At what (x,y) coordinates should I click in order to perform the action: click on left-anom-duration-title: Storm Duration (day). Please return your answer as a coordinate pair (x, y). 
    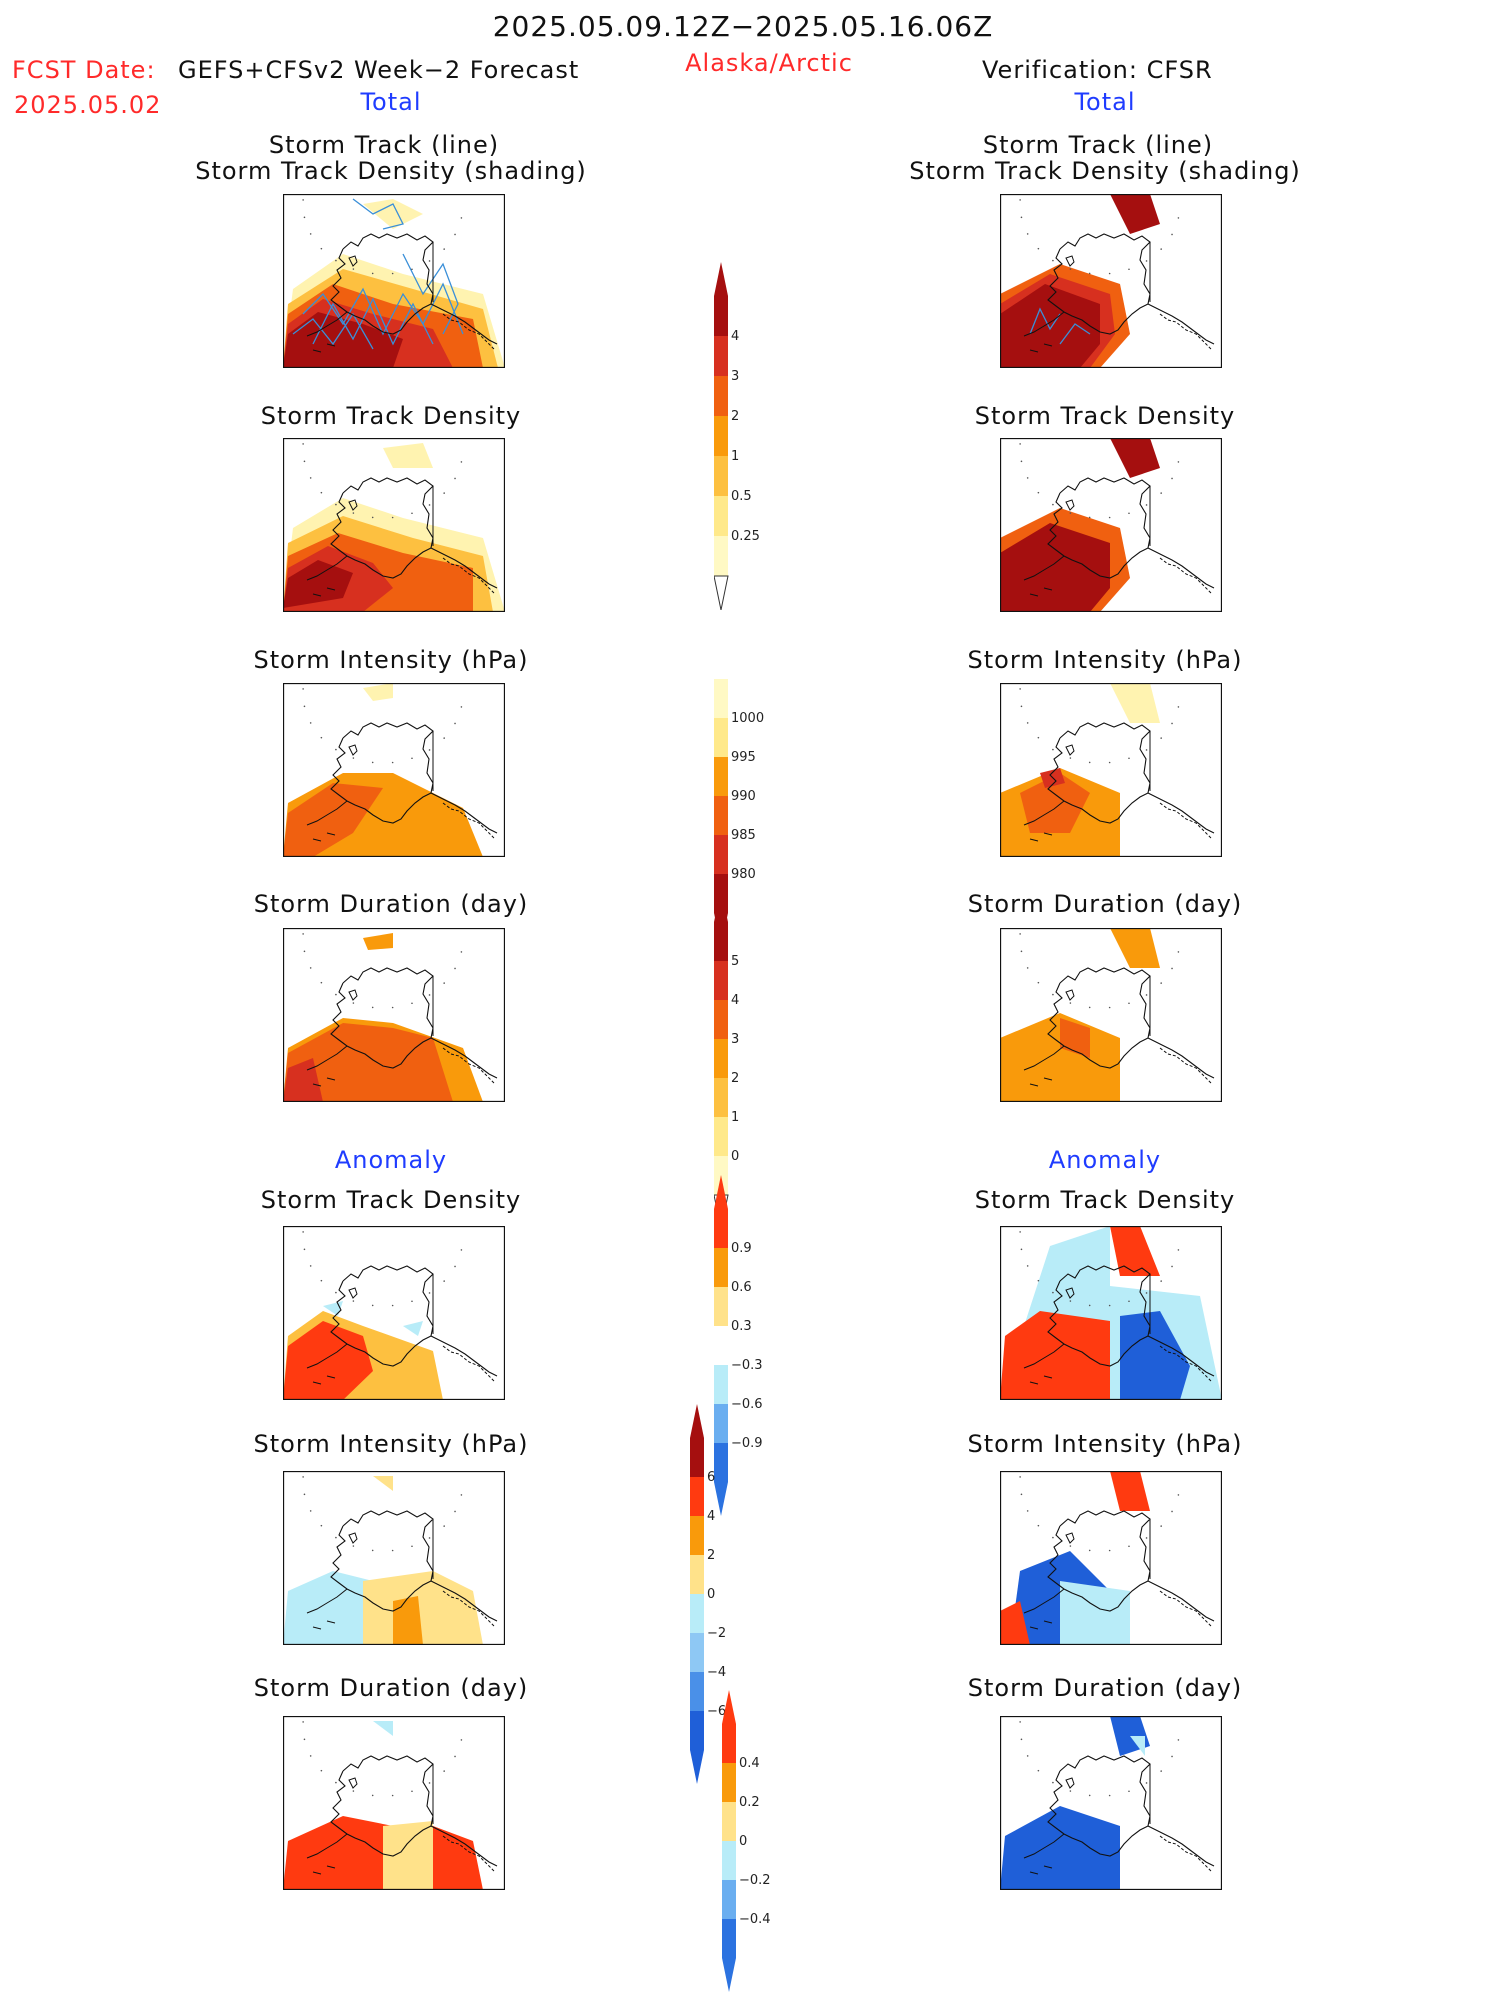
    Looking at the image, I should click on (391, 1688).